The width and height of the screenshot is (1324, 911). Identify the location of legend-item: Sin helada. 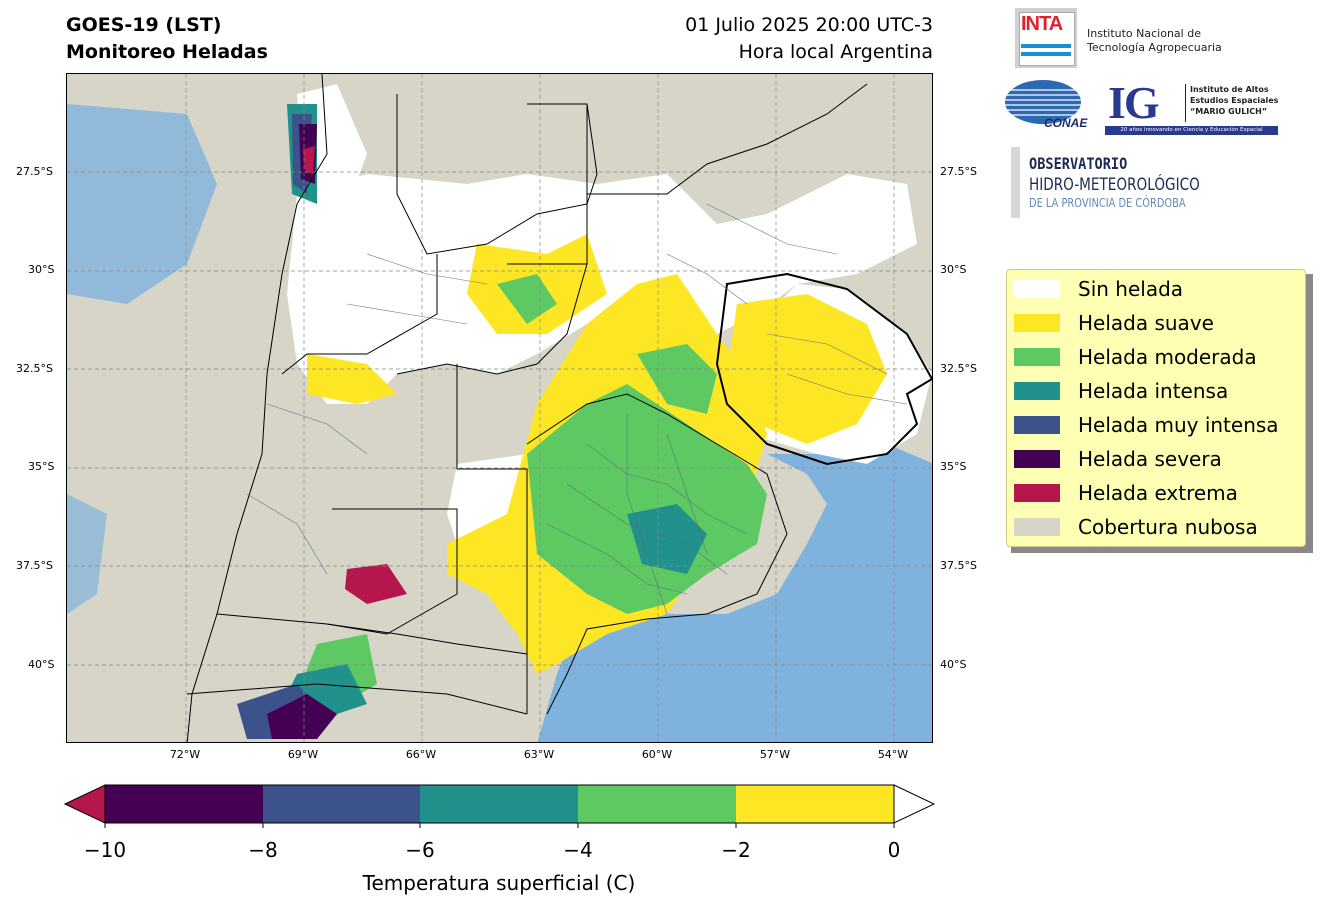
(1098, 289).